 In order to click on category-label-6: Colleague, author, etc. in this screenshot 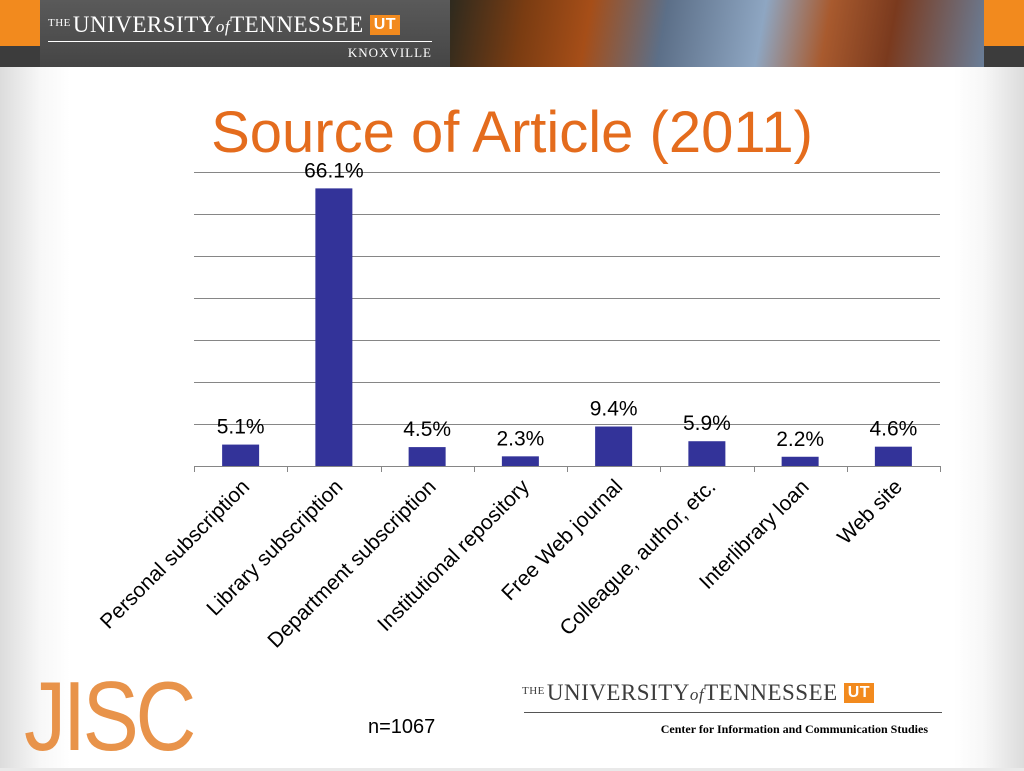, I will do `click(638, 557)`.